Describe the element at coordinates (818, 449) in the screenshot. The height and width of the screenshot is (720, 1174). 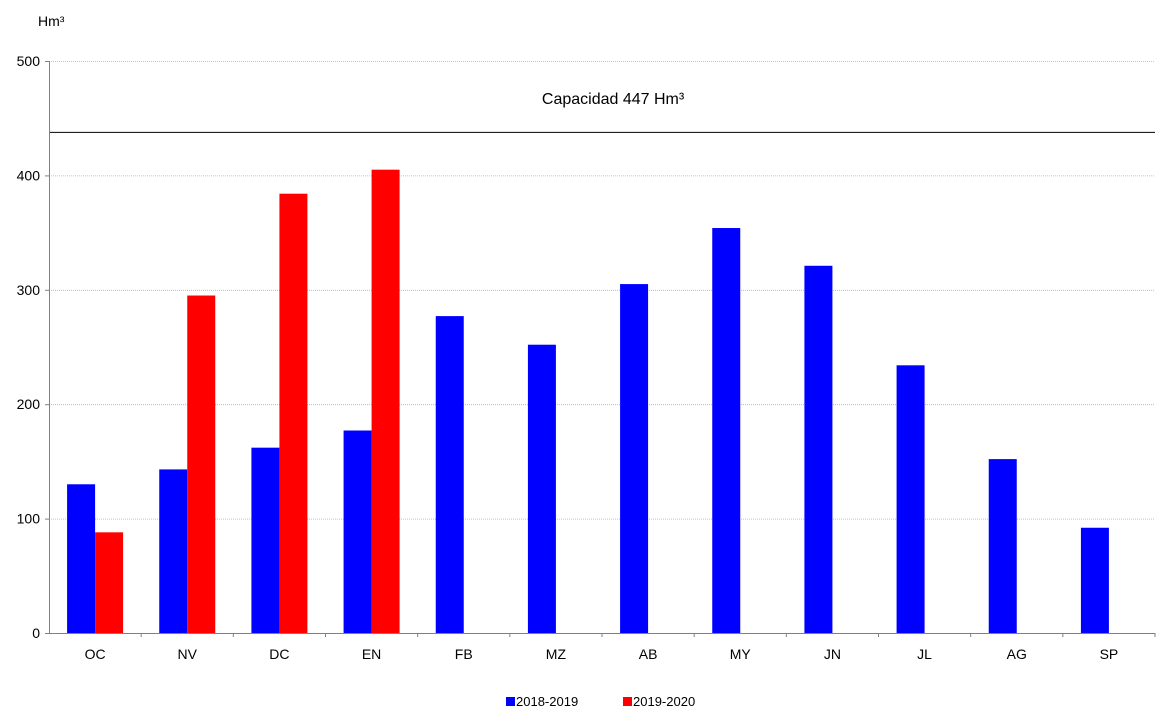
I see `bar-2018-2019-JN` at that location.